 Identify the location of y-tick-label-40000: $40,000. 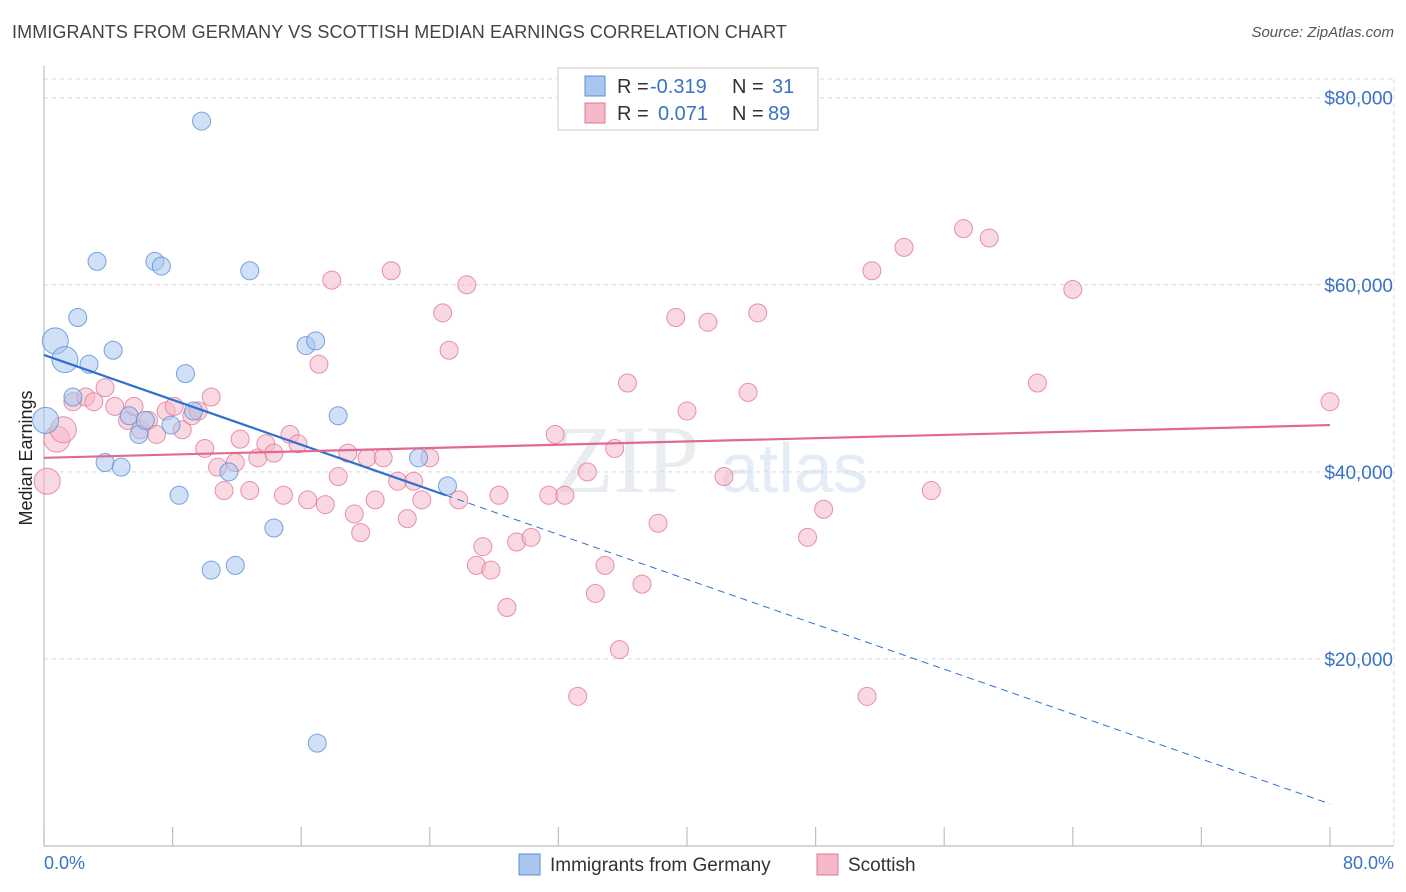
(1358, 473).